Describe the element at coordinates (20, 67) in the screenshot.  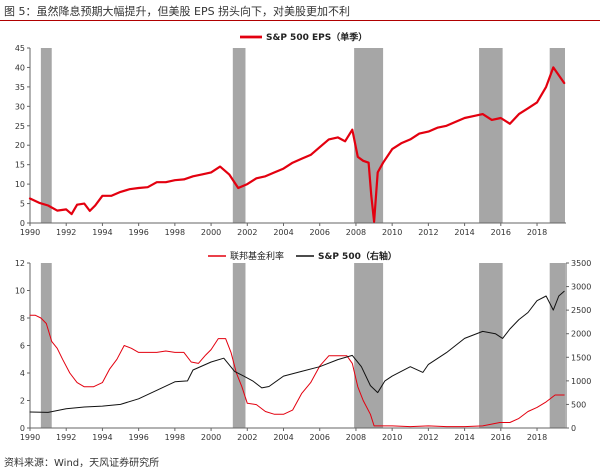
I see `y-tick-label: 40` at that location.